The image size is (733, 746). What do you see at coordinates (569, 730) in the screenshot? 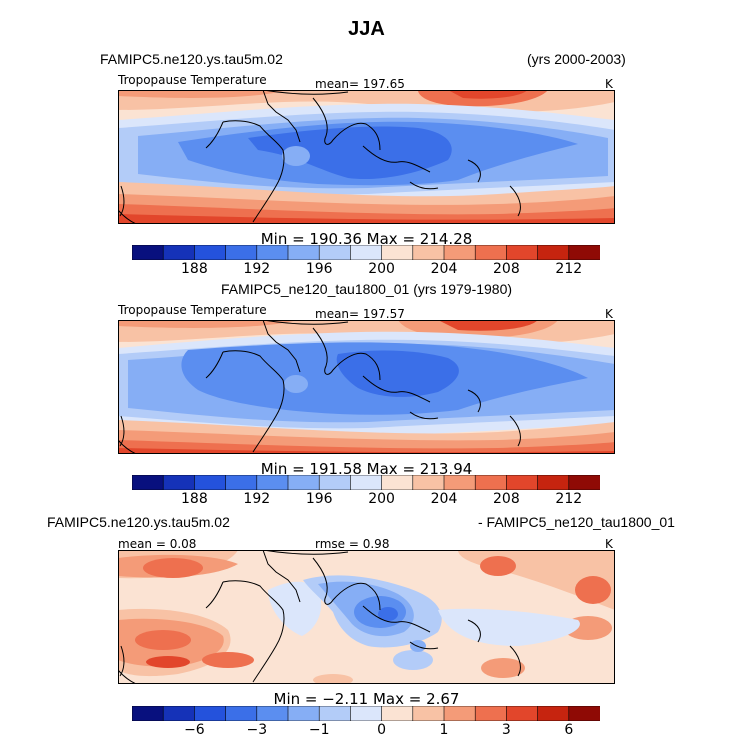
I see `colorbar-tick-label: 6` at bounding box center [569, 730].